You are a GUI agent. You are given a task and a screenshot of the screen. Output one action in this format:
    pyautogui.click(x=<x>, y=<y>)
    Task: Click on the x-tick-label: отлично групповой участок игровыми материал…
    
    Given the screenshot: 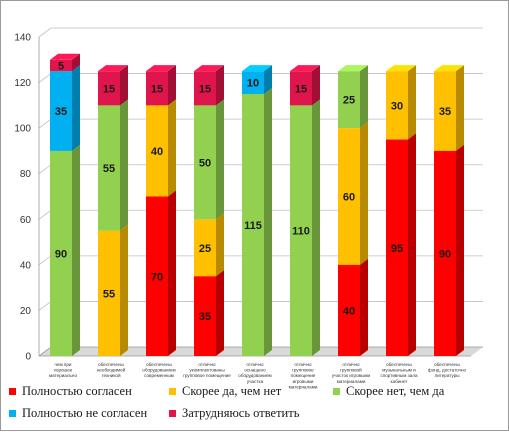 What is the action you would take?
    pyautogui.click(x=351, y=373)
    